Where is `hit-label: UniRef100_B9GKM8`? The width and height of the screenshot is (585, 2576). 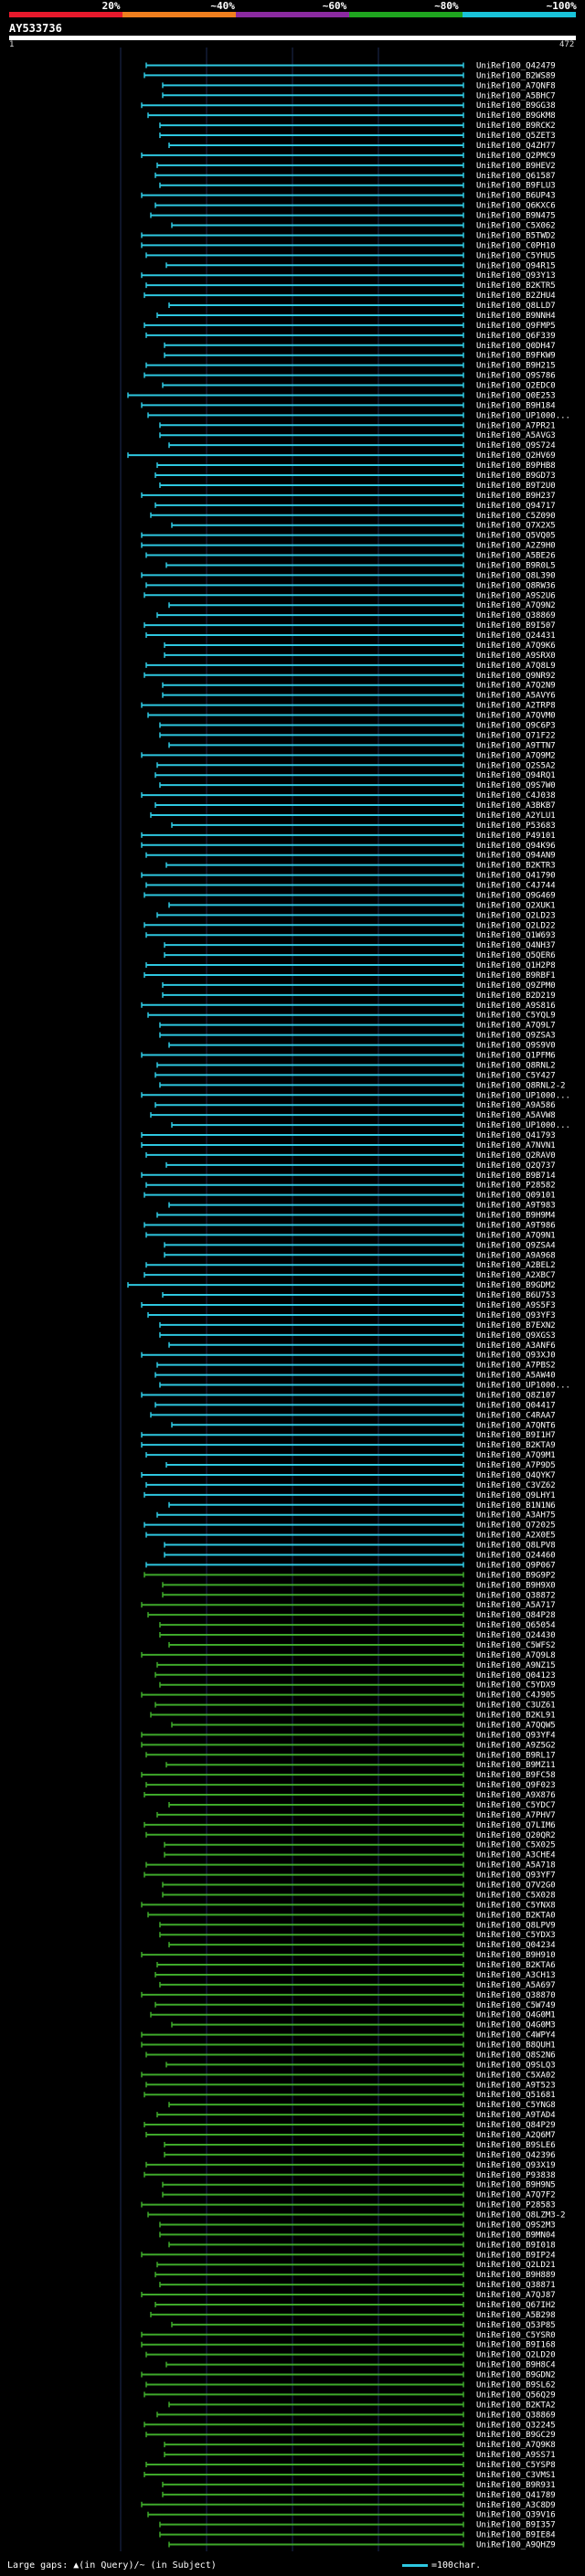
hit-label: UniRef100_B9GKM8 is located at coordinates (516, 116).